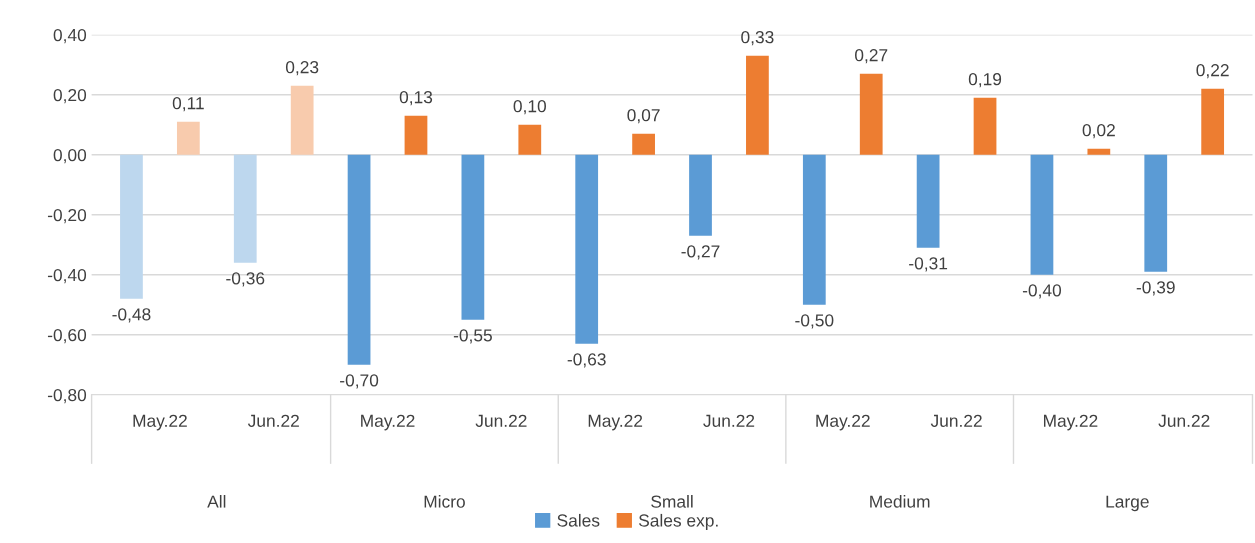 This screenshot has height=543, width=1255. Describe the element at coordinates (67, 276) in the screenshot. I see `y-tick-label: -0,40` at that location.